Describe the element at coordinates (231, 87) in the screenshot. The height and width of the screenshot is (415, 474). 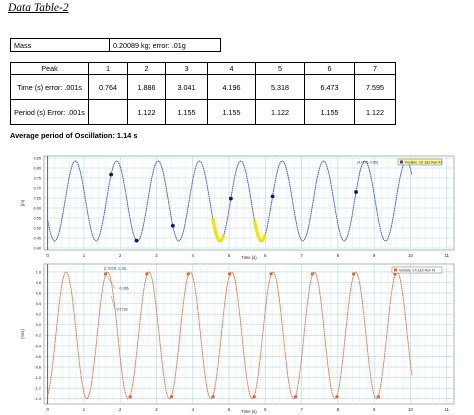
I see `table-cell: 4.196` at that location.